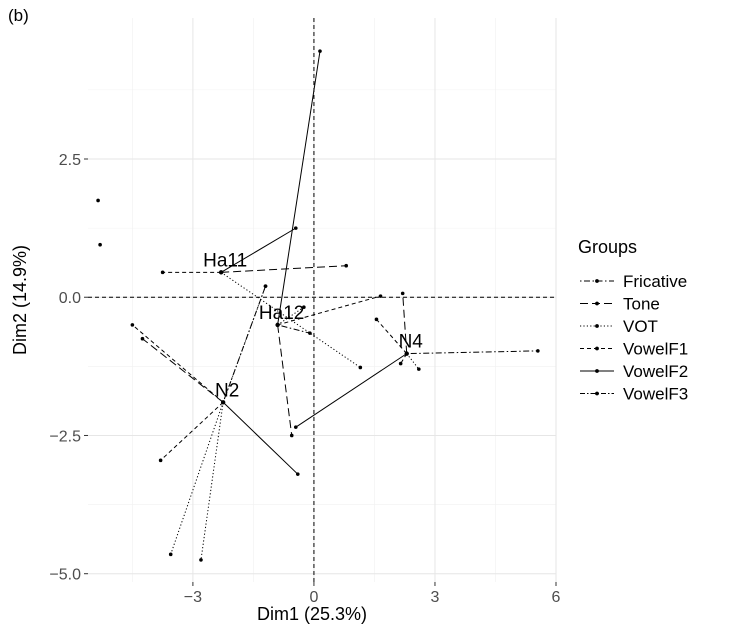 This screenshot has width=745, height=628. Describe the element at coordinates (193, 597) in the screenshot. I see `x-tick-label: −3` at that location.